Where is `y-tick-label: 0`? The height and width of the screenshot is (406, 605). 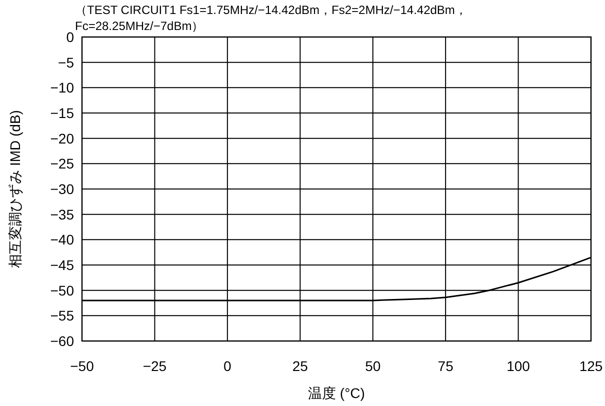 y-tick-label: 0 is located at coordinates (70, 37).